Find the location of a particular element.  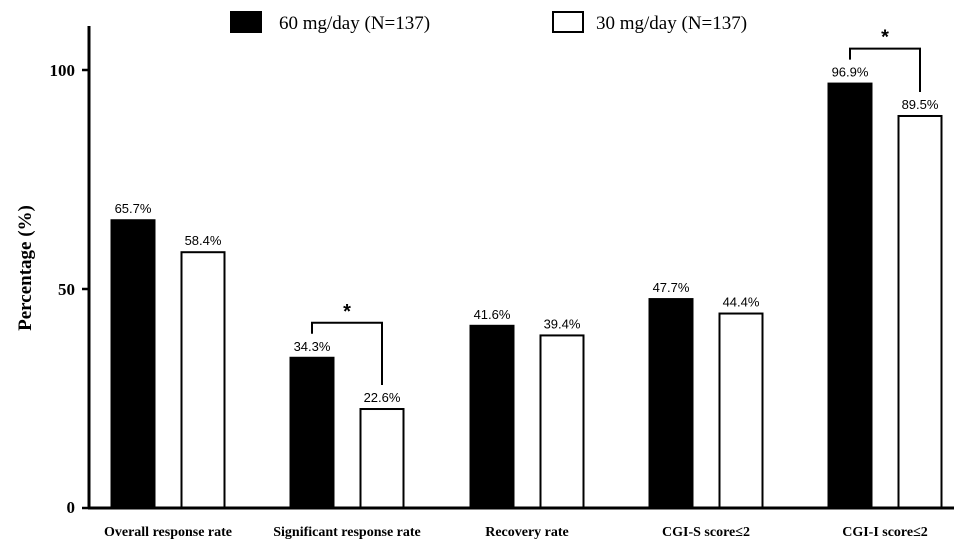

x-category-label-1: Overall response rate is located at coordinates (168, 532).